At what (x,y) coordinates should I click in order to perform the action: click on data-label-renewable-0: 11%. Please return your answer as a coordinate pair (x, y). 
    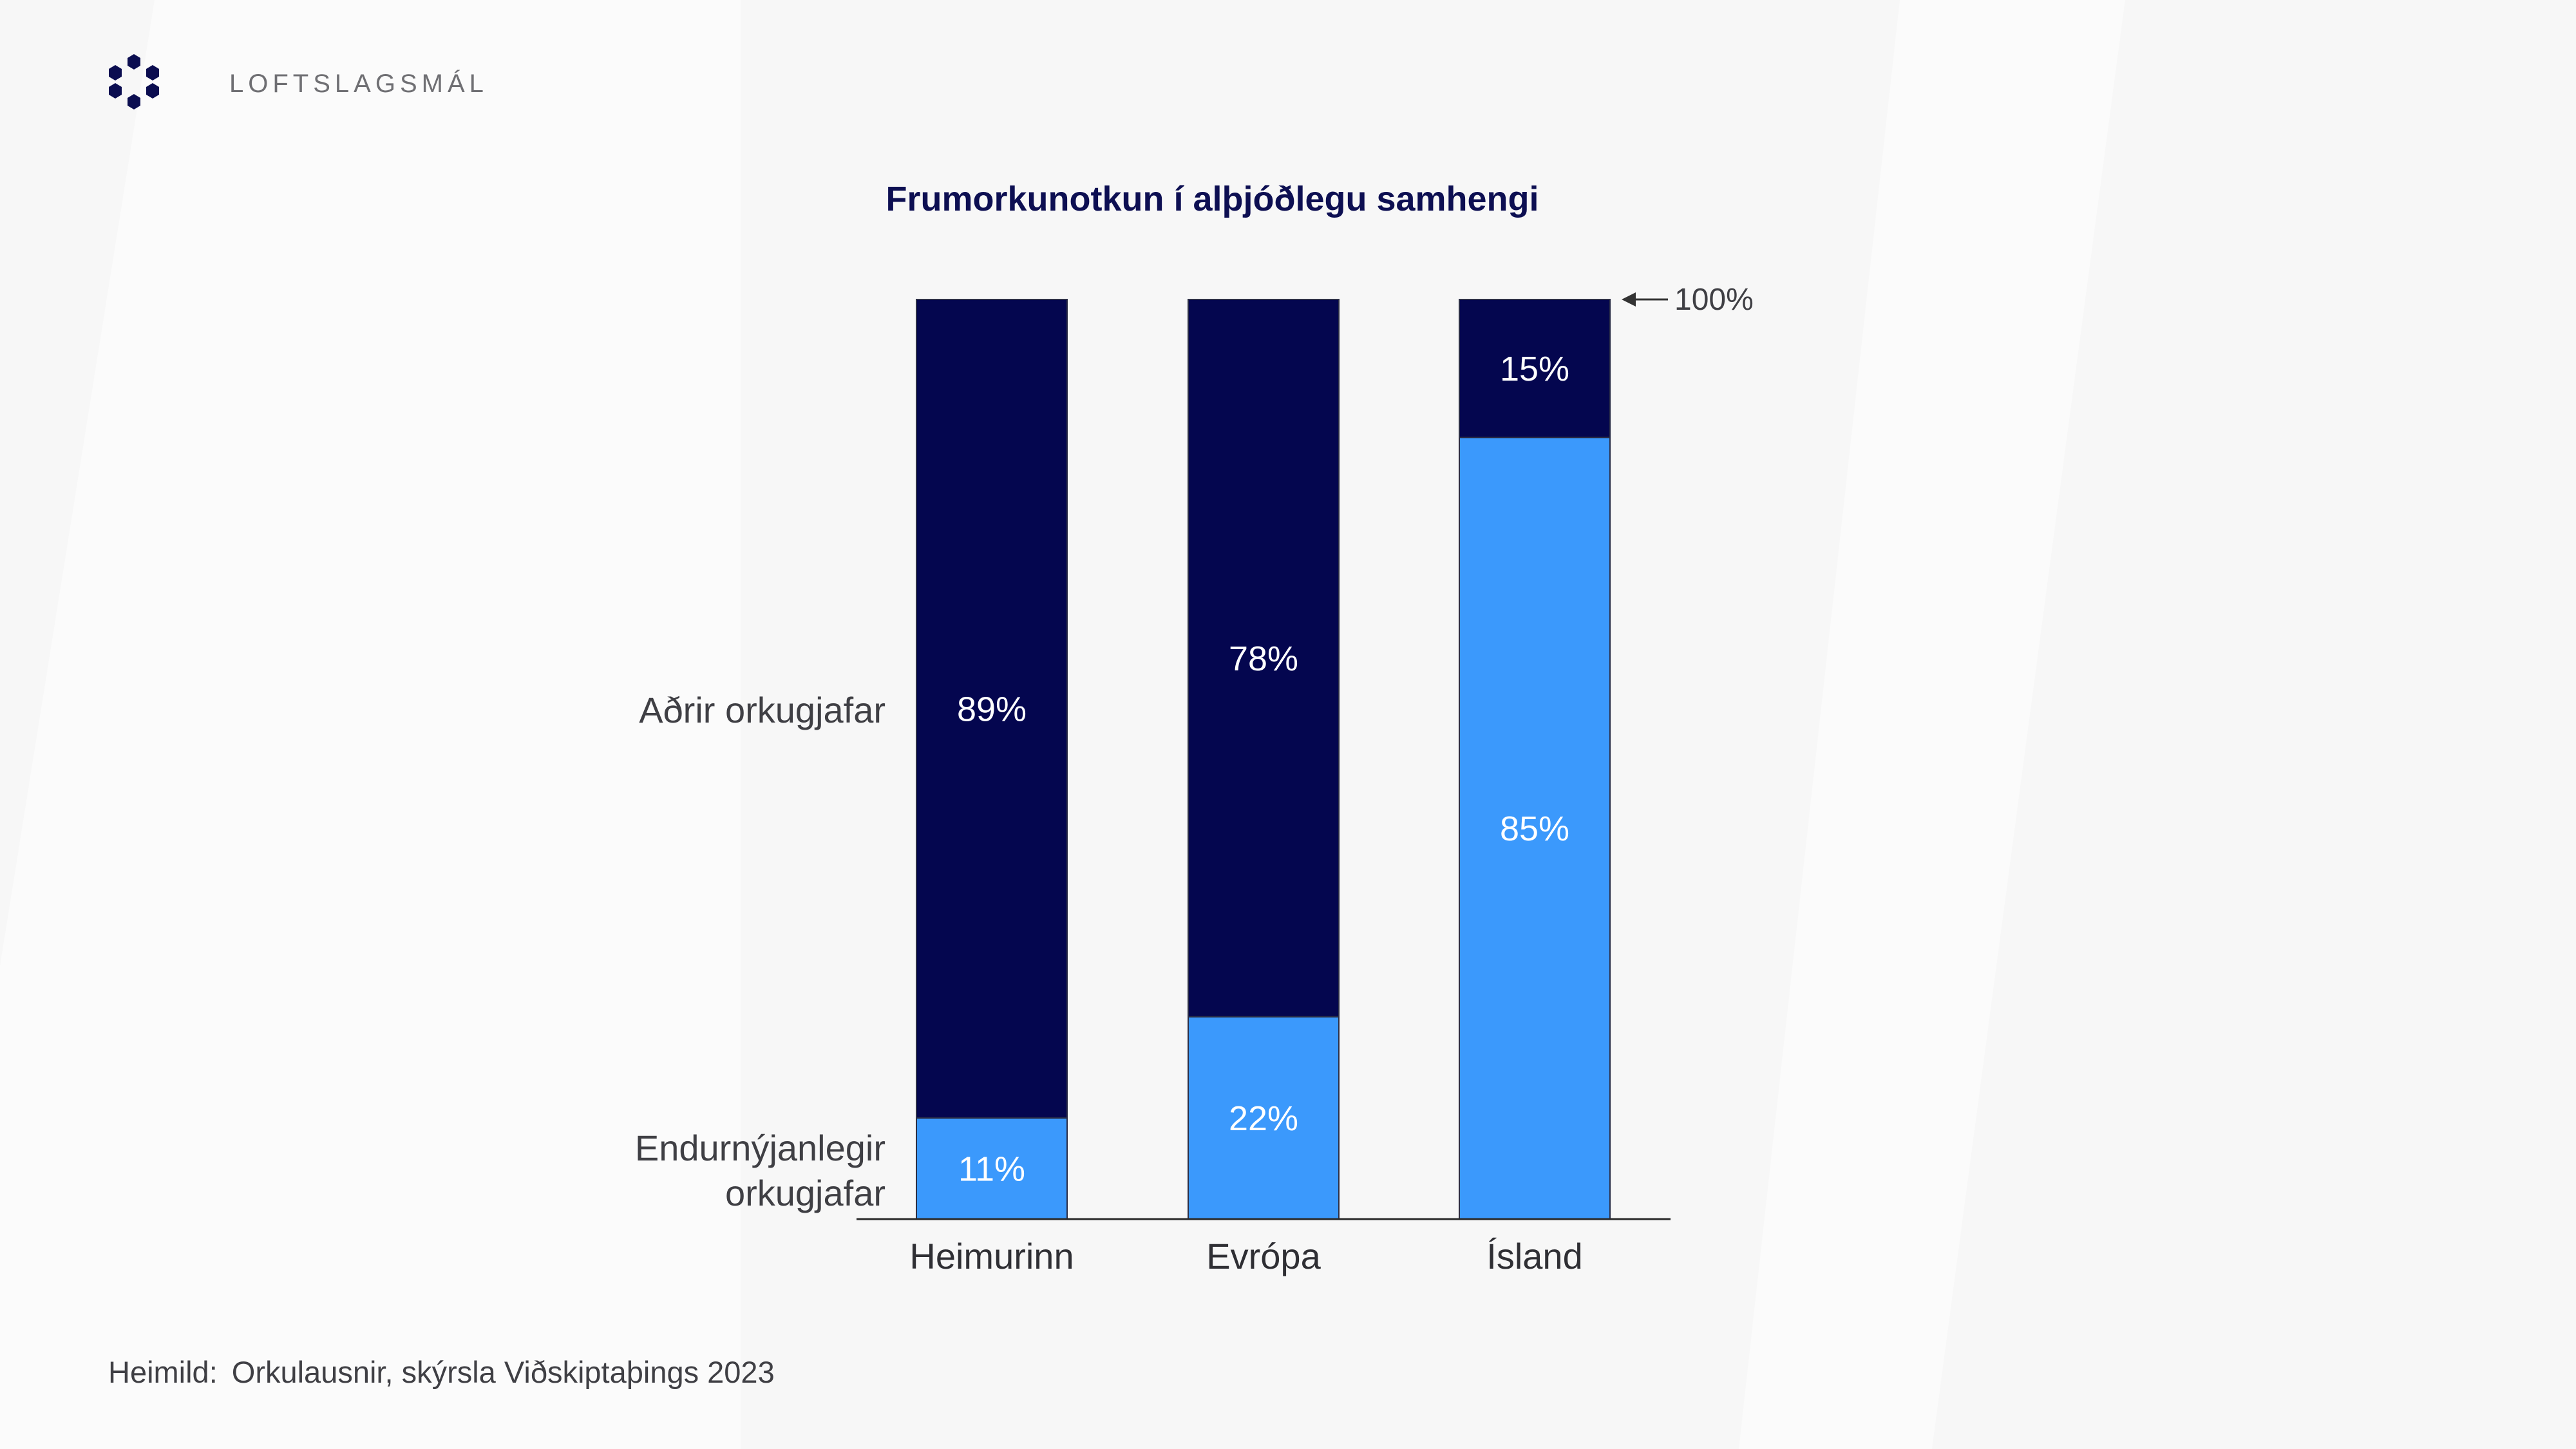
    Looking at the image, I should click on (991, 1169).